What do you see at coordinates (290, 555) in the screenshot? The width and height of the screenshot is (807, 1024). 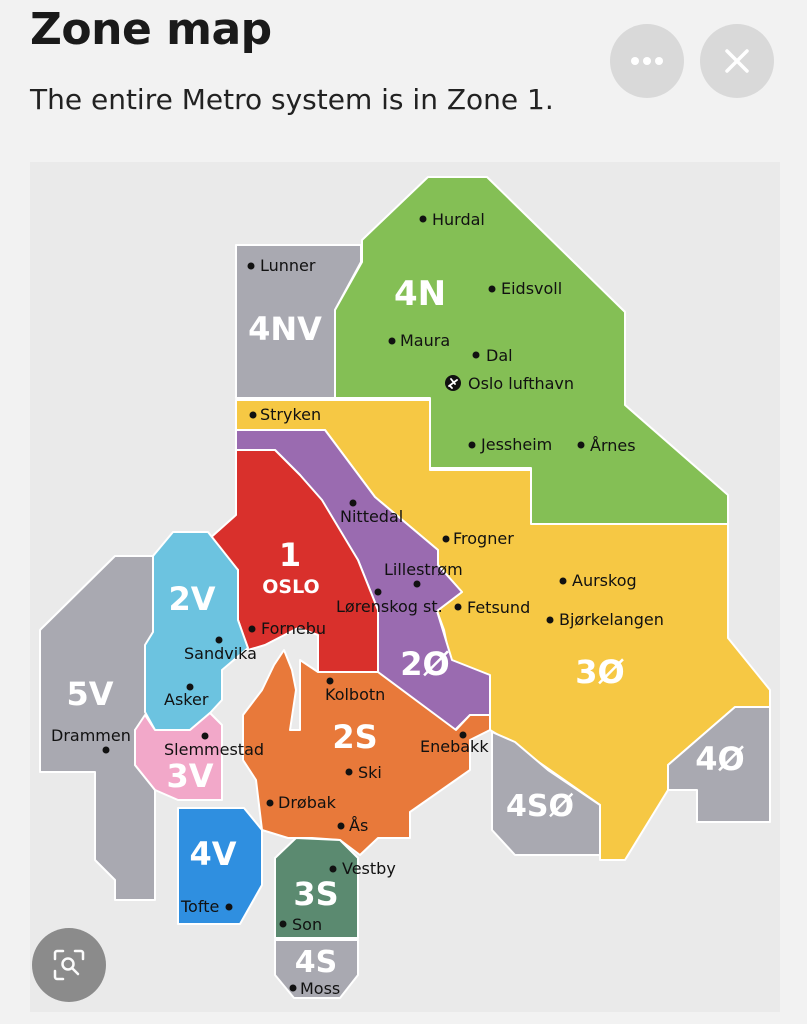 I see `zone-1-label: 1` at bounding box center [290, 555].